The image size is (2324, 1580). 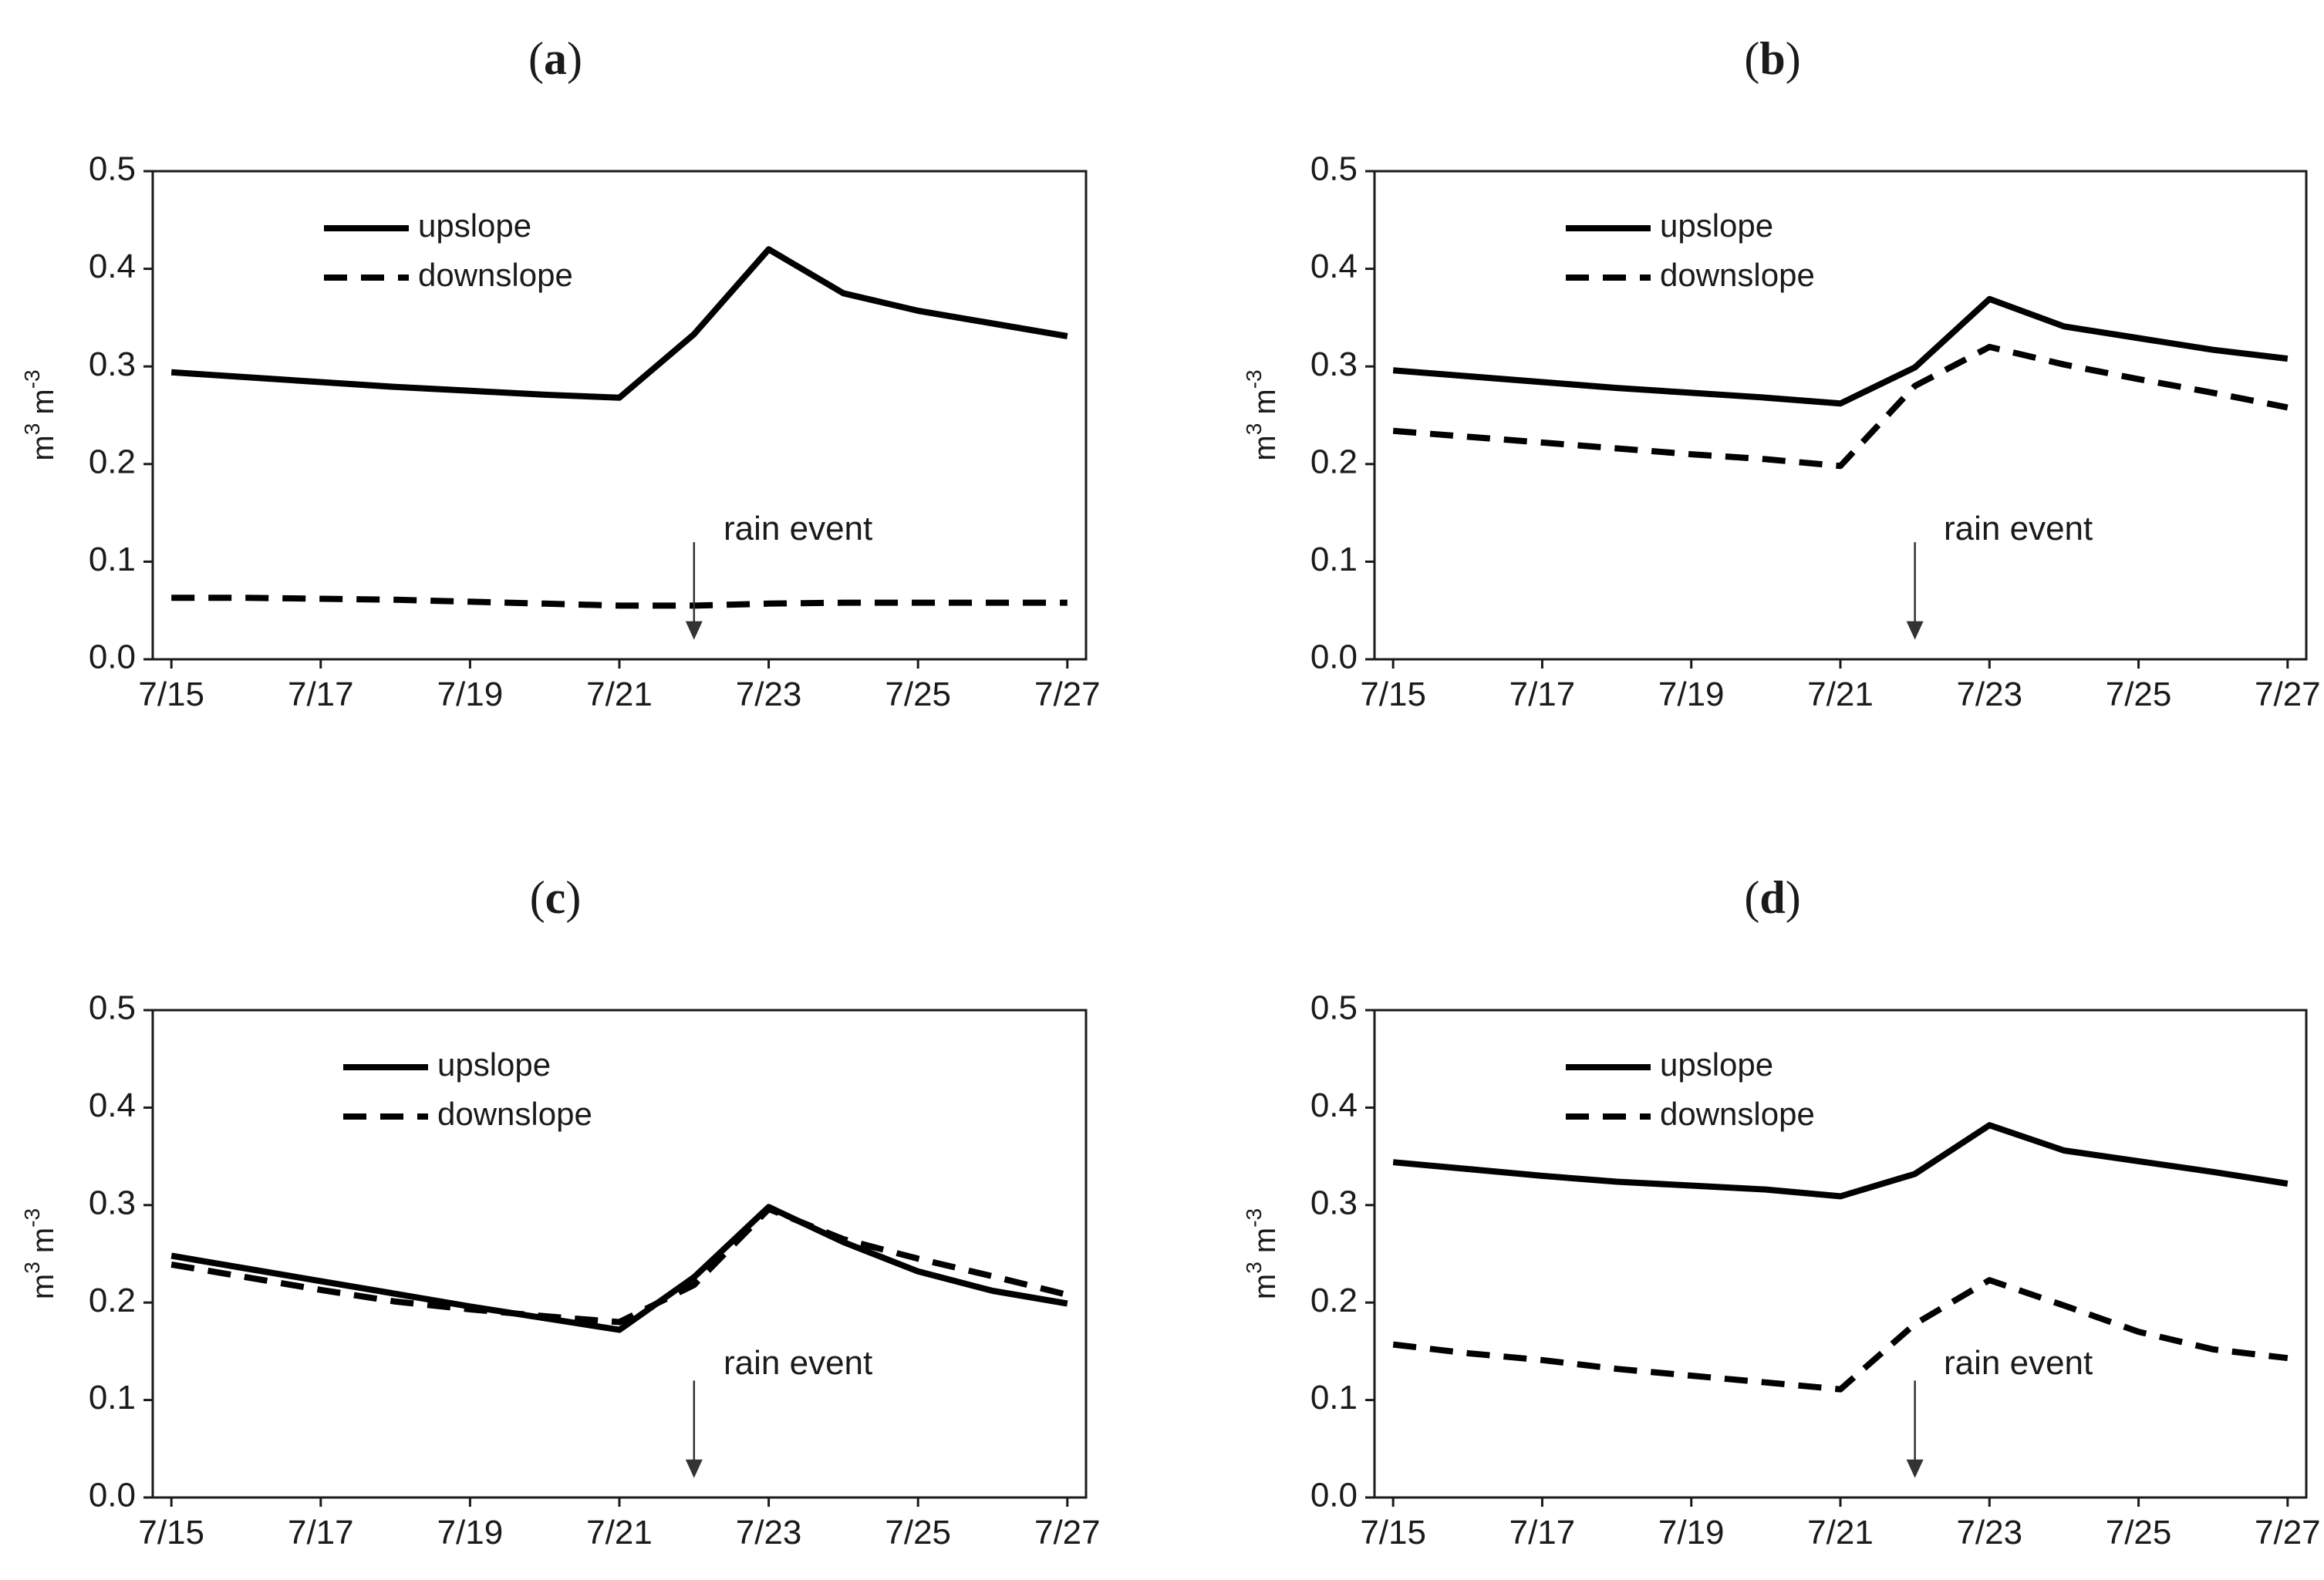 I want to click on panel-label-letter: b, so click(x=1772, y=59).